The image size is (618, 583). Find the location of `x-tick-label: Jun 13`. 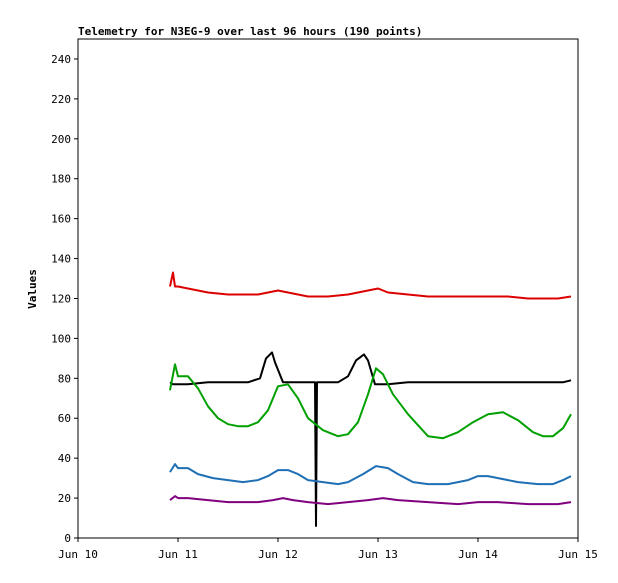

x-tick-label: Jun 13 is located at coordinates (378, 554).